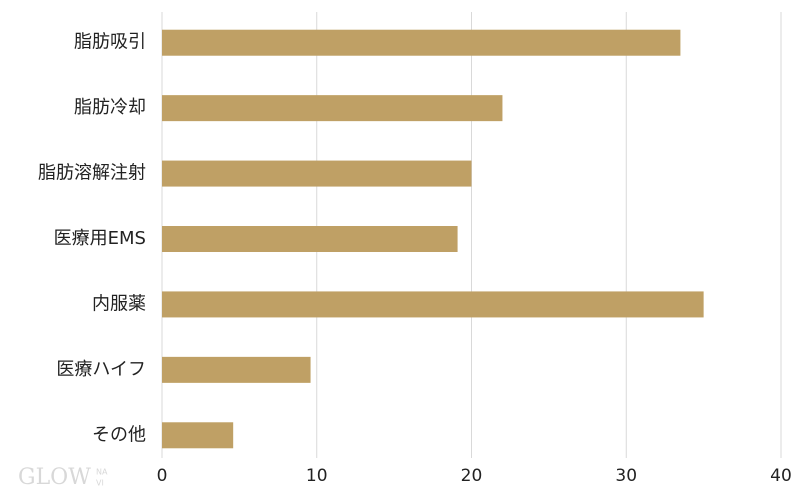 The height and width of the screenshot is (504, 800). I want to click on x-tick-label: 10, so click(317, 476).